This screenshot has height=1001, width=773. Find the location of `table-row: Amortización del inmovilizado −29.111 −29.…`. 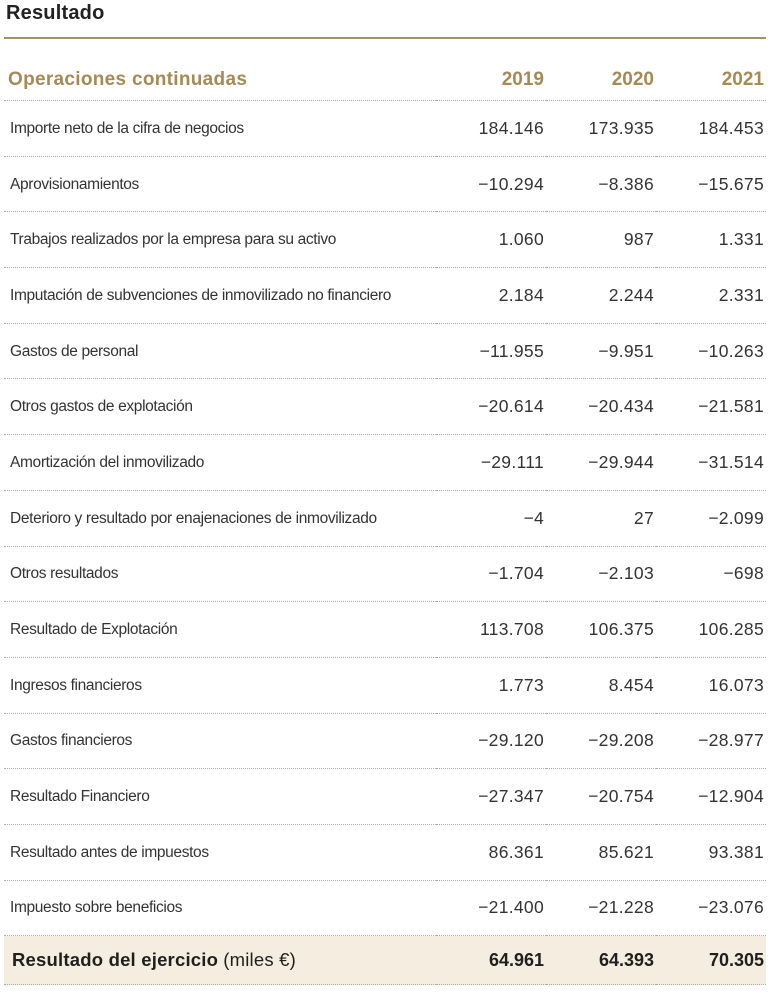

table-row: Amortización del inmovilizado −29.111 −29.… is located at coordinates (385, 462).